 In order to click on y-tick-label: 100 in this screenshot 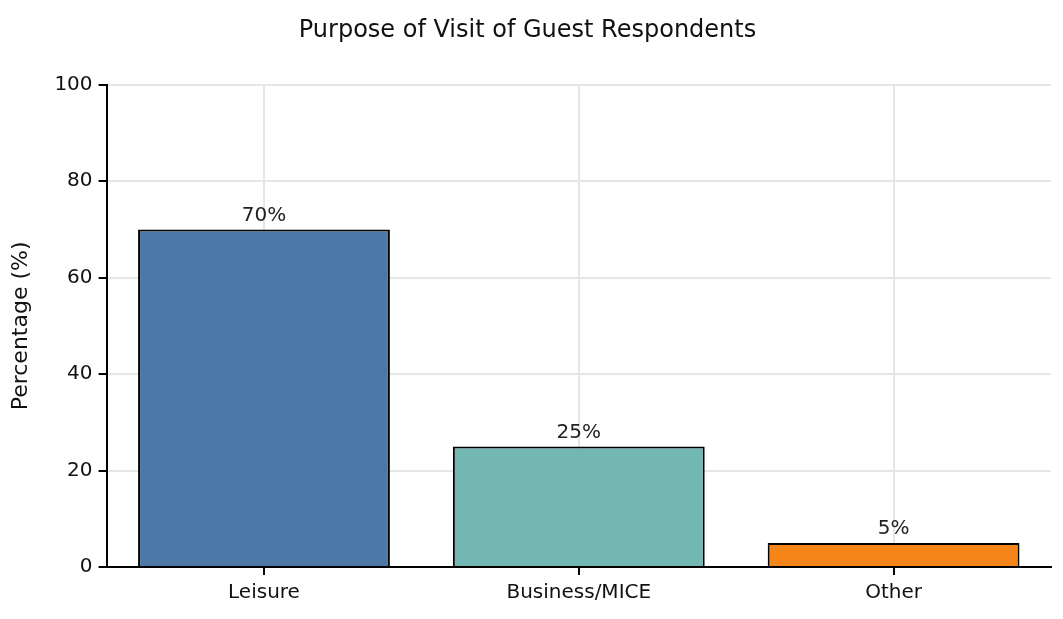, I will do `click(73, 83)`.